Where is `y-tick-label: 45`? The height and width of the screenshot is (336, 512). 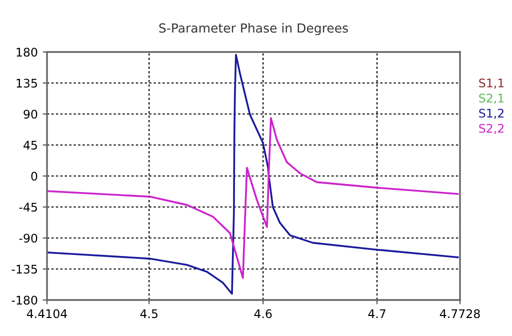 y-tick-label: 45 is located at coordinates (30, 145).